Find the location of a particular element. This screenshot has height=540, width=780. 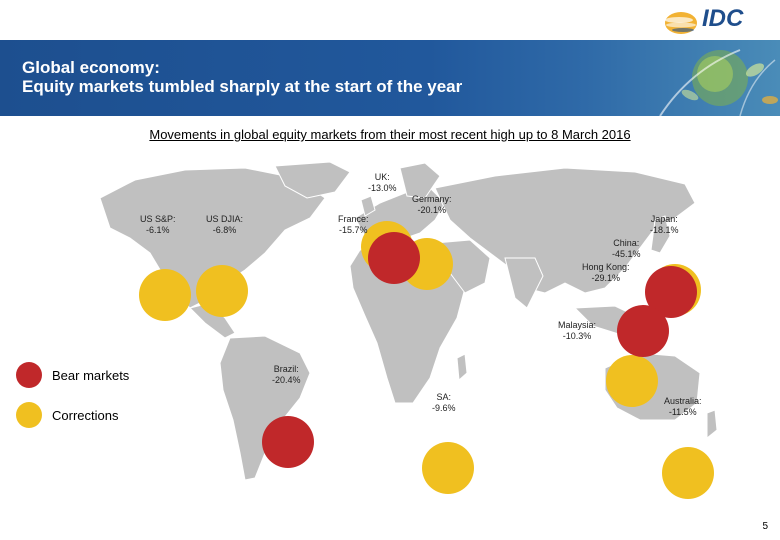

uk-shape is located at coordinates (368, 206).